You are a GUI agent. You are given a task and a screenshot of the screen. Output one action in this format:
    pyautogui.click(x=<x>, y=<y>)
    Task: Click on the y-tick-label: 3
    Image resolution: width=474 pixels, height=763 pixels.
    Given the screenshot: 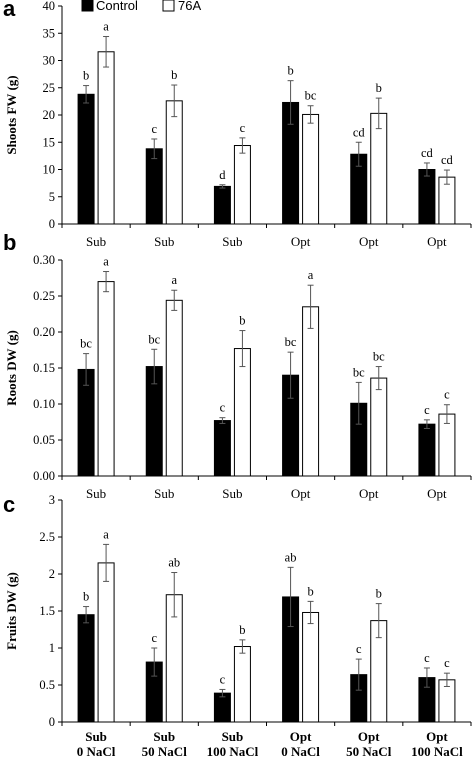 What is the action you would take?
    pyautogui.click(x=52, y=500)
    